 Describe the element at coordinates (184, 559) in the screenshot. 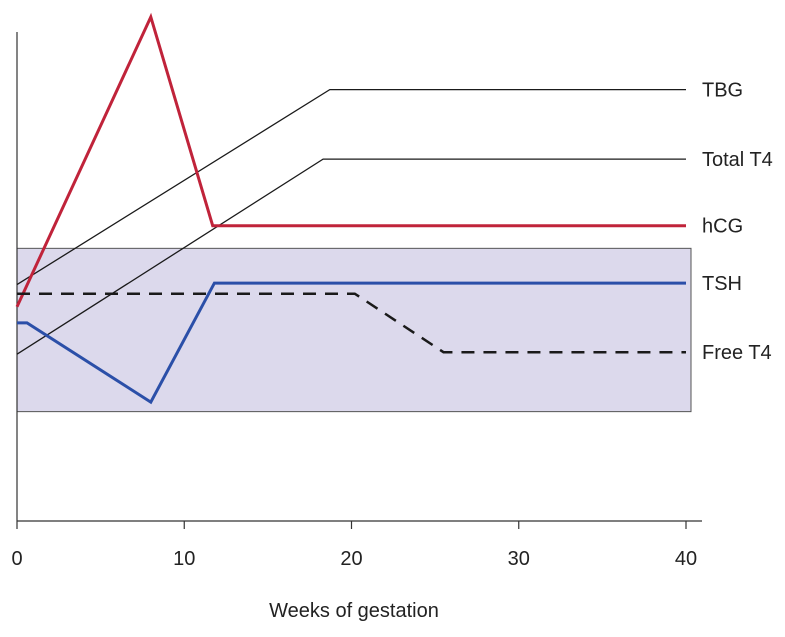

I see `x-tick-label: 10` at that location.